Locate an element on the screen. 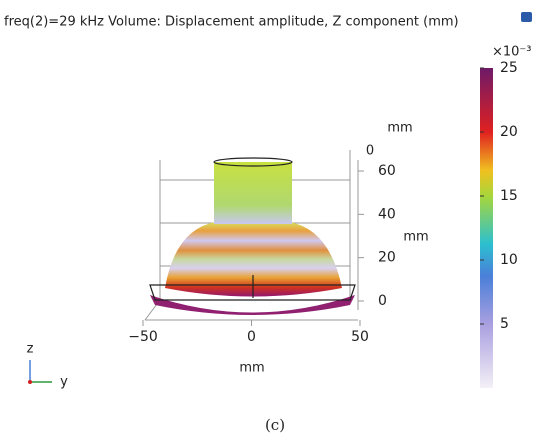 The image size is (550, 442). colorbar-tick-label: 25 is located at coordinates (509, 68).